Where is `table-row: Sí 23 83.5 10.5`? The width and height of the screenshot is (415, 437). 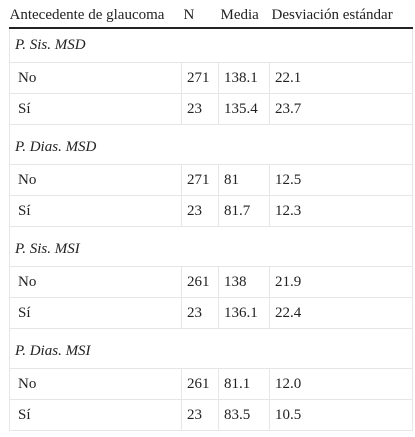
table-row: Sí 23 83.5 10.5 is located at coordinates (211, 415).